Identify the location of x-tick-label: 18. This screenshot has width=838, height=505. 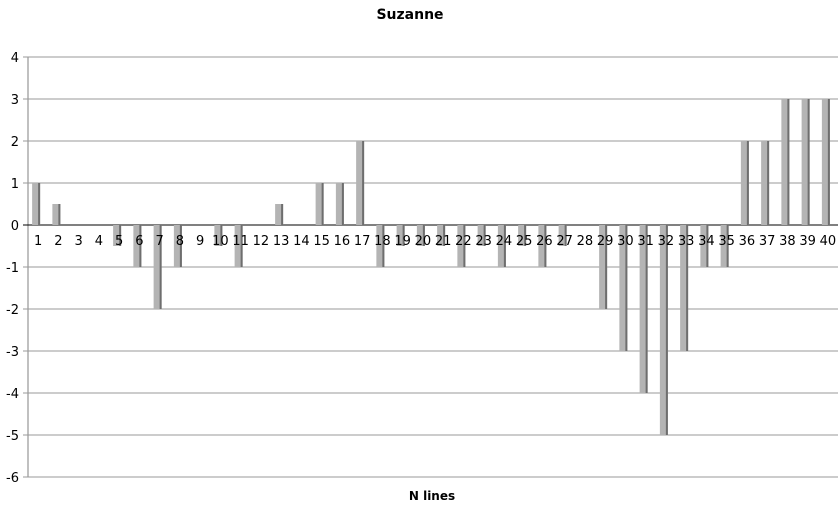
(382, 241).